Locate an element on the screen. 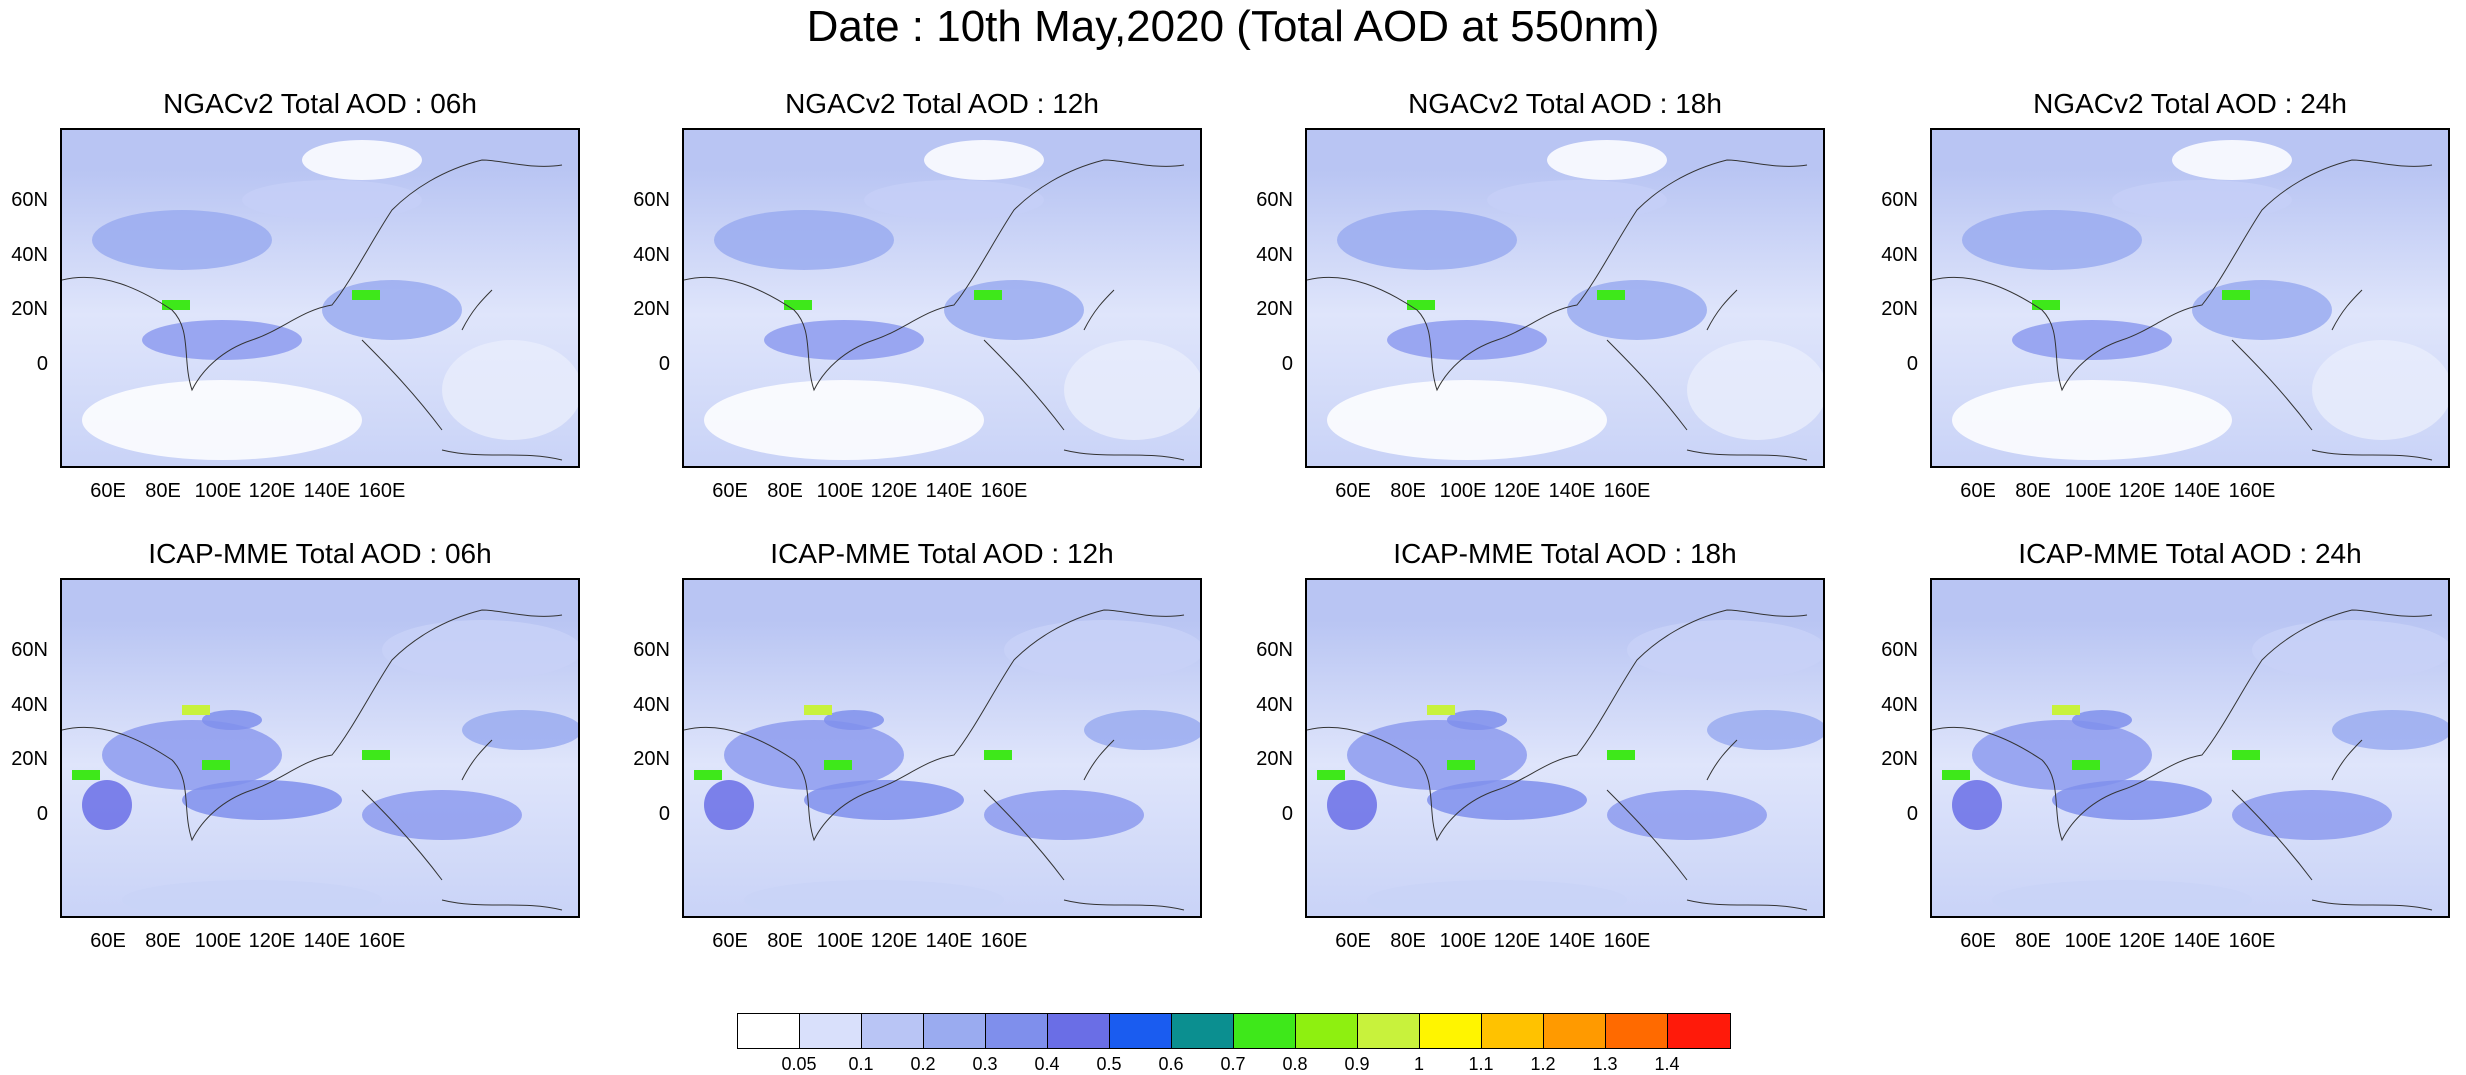 The width and height of the screenshot is (2466, 1075). colorbar-label: 1.4 is located at coordinates (1667, 1064).